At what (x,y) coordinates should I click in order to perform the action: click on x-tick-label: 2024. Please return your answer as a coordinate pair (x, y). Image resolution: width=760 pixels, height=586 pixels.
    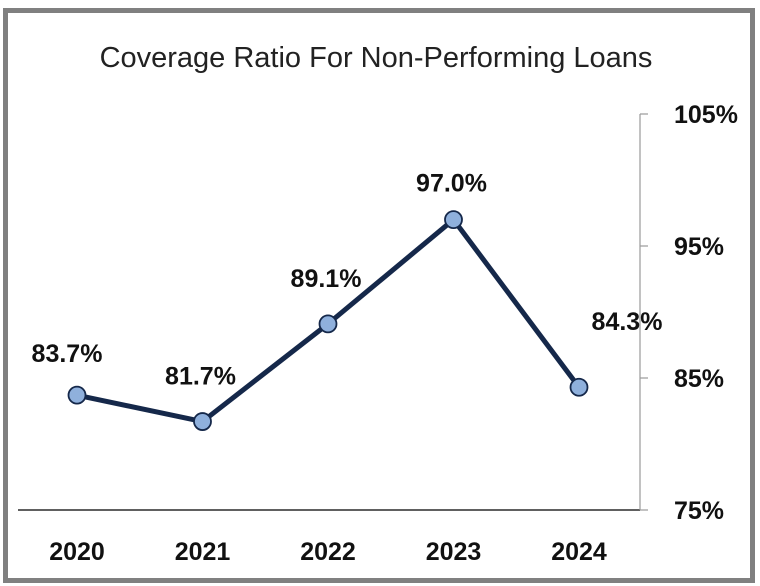
    Looking at the image, I should click on (579, 552).